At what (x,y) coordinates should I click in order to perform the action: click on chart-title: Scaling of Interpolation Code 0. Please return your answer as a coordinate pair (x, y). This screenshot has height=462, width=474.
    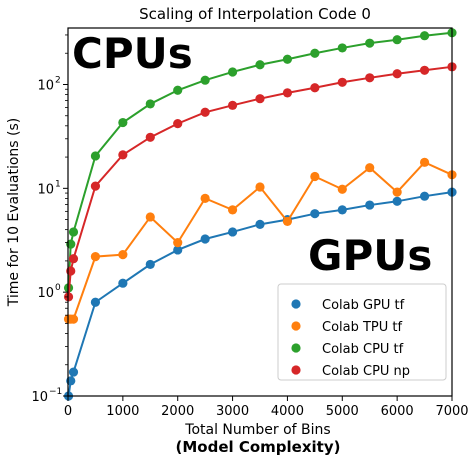
    Looking at the image, I should click on (255, 14).